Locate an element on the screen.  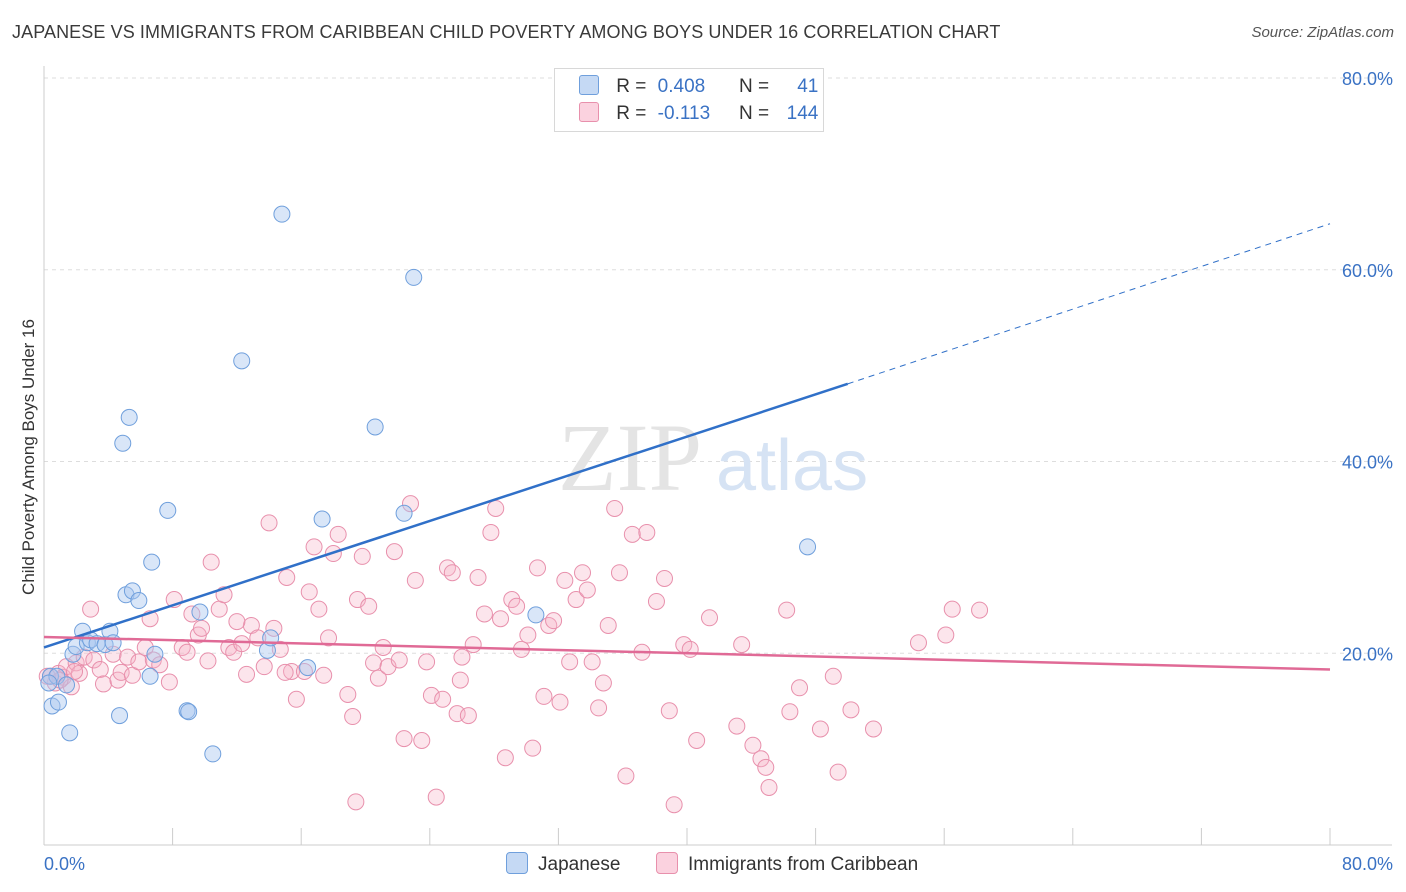
japanese-trendline is located at coordinates (1089, 304).